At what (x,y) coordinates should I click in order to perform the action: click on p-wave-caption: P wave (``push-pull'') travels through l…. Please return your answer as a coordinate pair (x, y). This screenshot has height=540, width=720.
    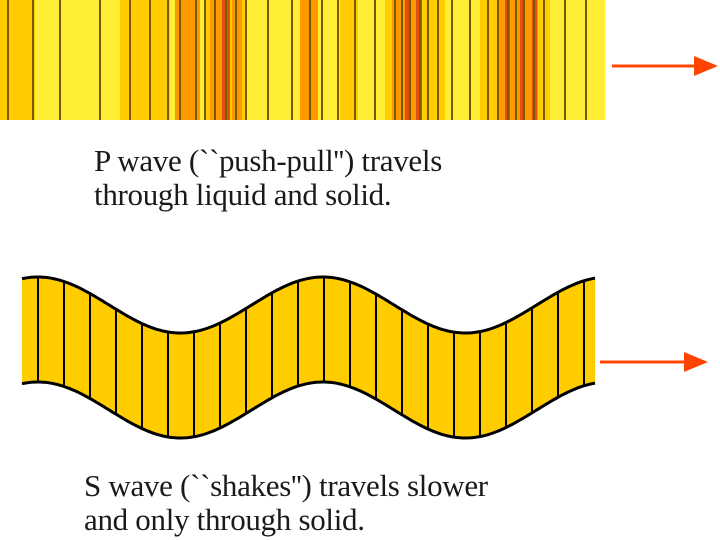
    Looking at the image, I should click on (268, 178).